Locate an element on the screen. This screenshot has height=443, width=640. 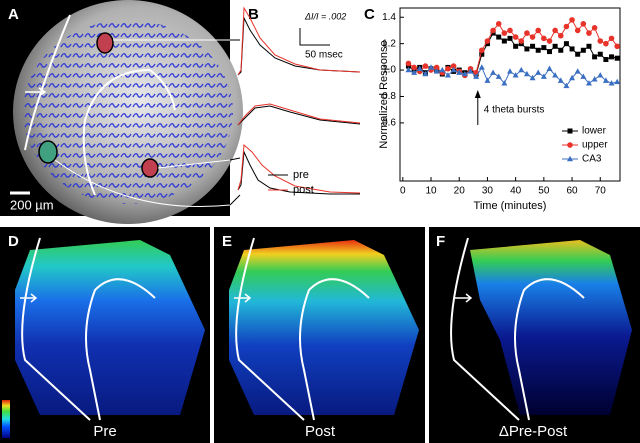
time-scale: 50 msec is located at coordinates (324, 55).